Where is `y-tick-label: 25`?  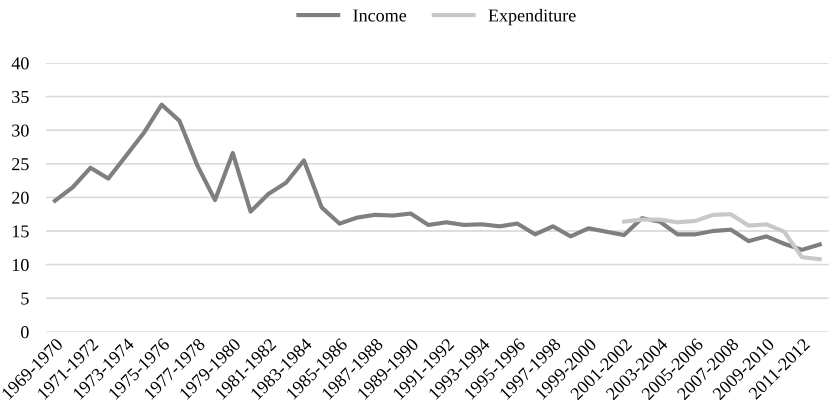 y-tick-label: 25 is located at coordinates (20, 164).